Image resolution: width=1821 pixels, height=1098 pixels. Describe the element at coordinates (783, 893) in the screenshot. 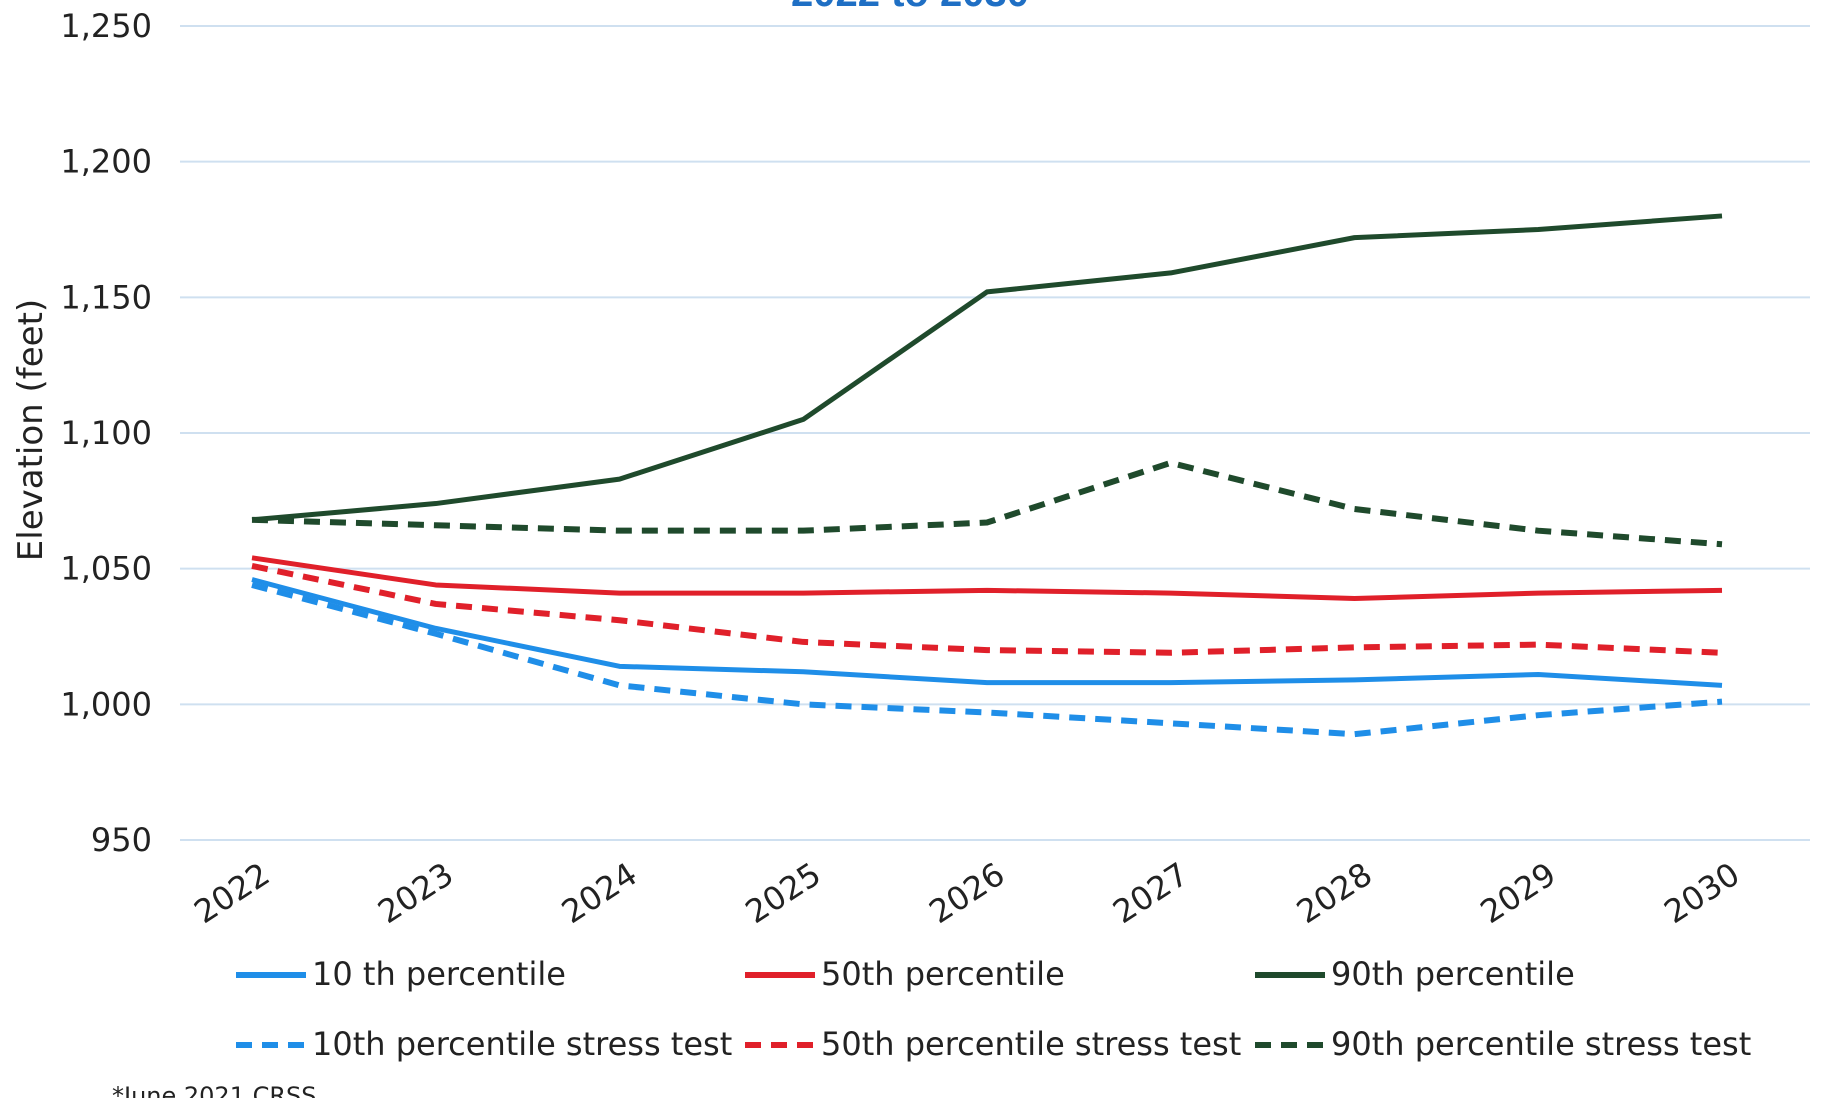

I see `x-tick-label: 2025` at that location.